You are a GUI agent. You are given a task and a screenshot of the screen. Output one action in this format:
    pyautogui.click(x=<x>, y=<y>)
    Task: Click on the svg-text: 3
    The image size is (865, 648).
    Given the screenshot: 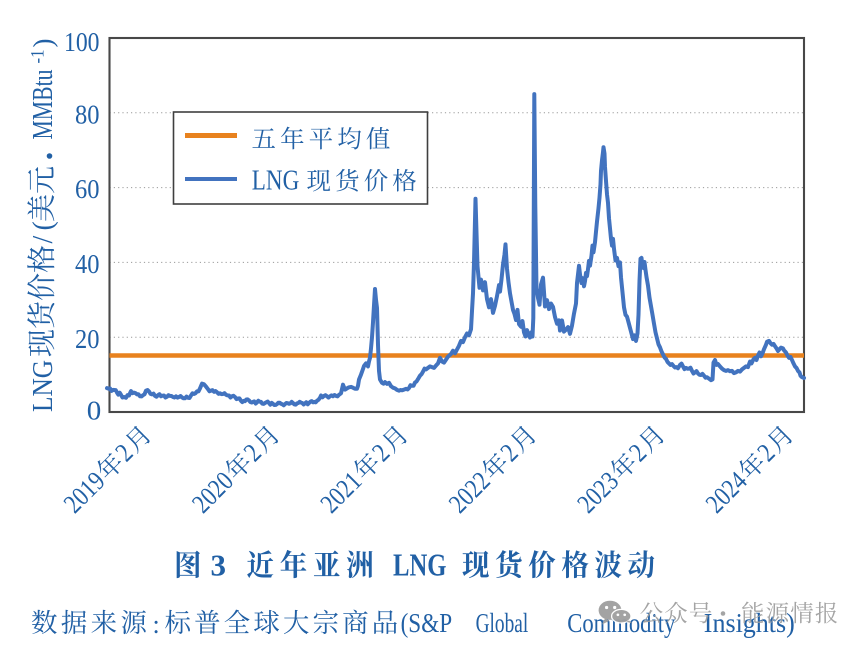 What is the action you would take?
    pyautogui.click(x=219, y=565)
    